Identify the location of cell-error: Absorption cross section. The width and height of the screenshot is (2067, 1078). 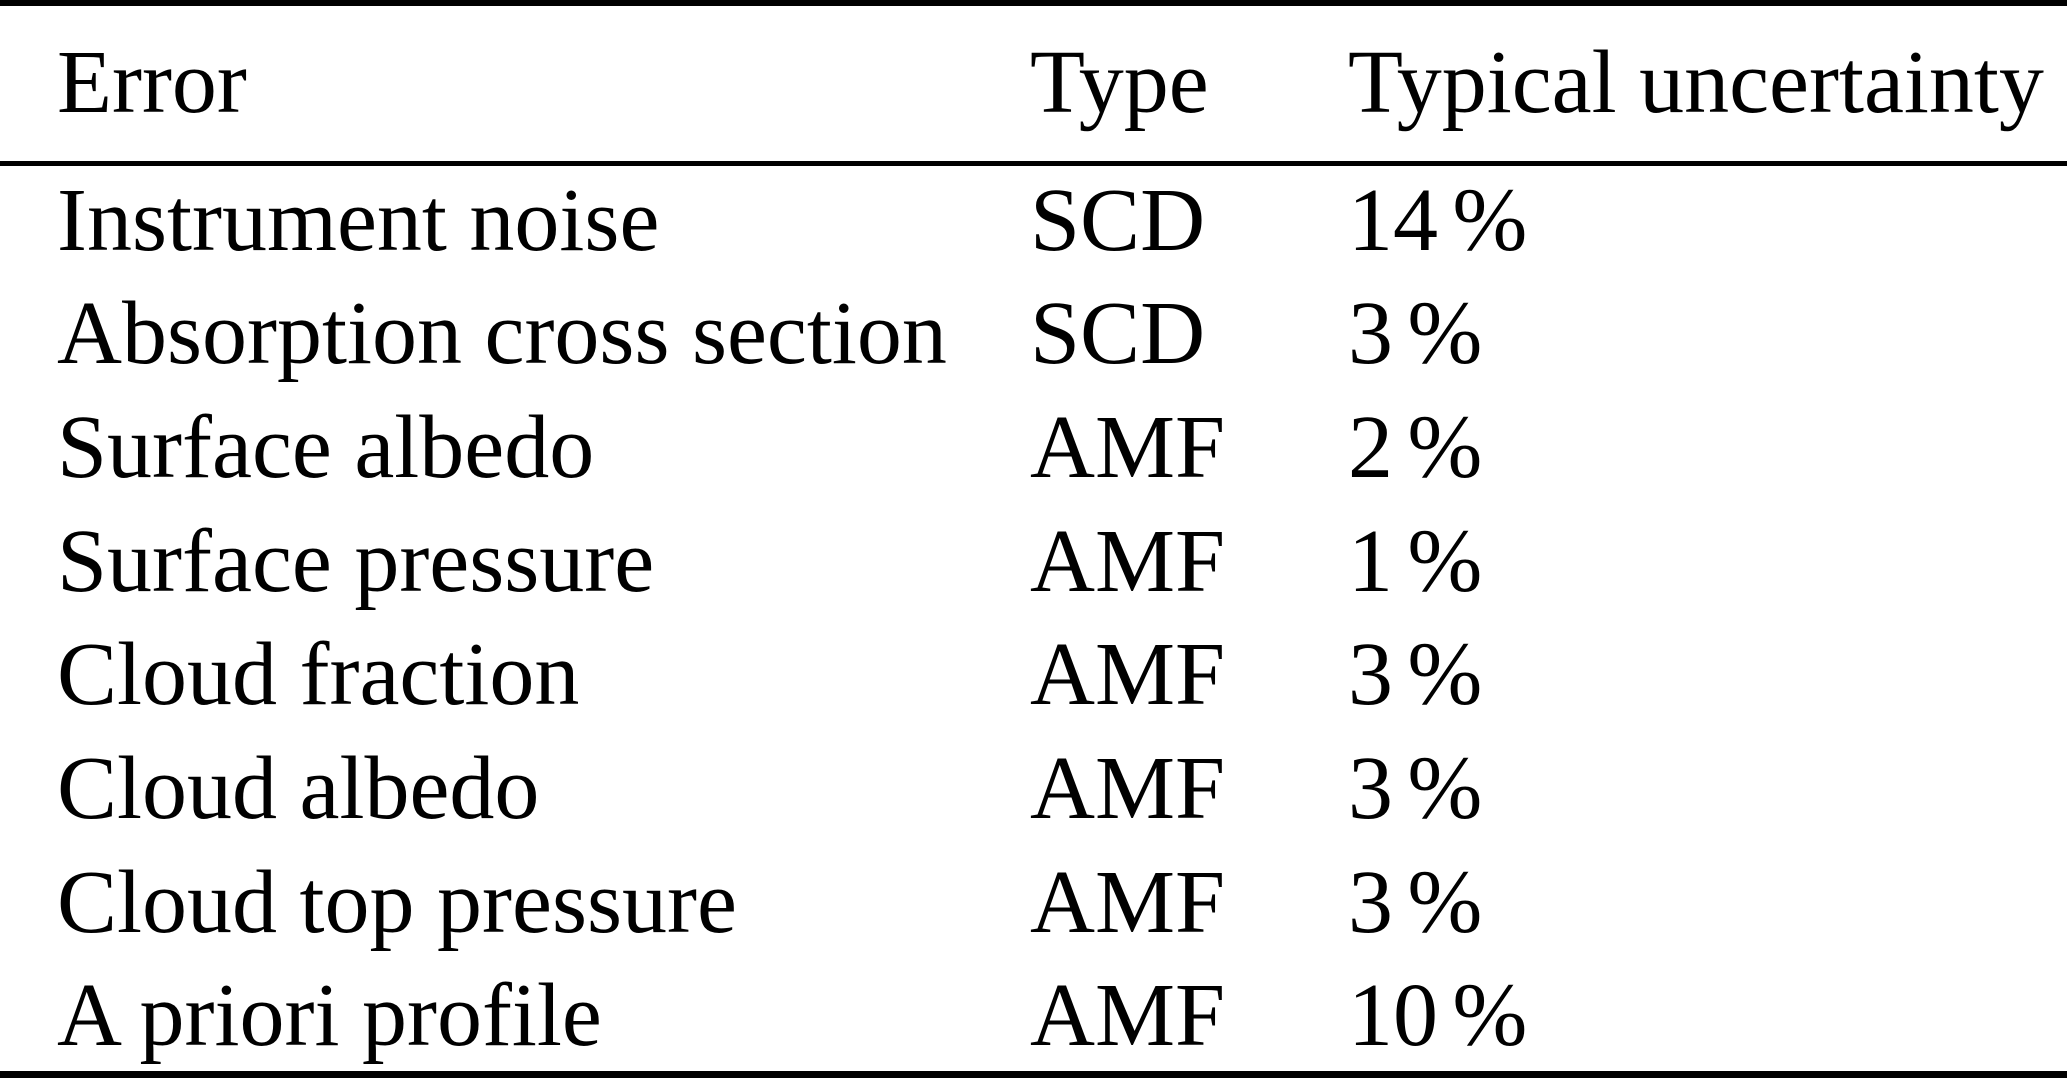
(502, 333).